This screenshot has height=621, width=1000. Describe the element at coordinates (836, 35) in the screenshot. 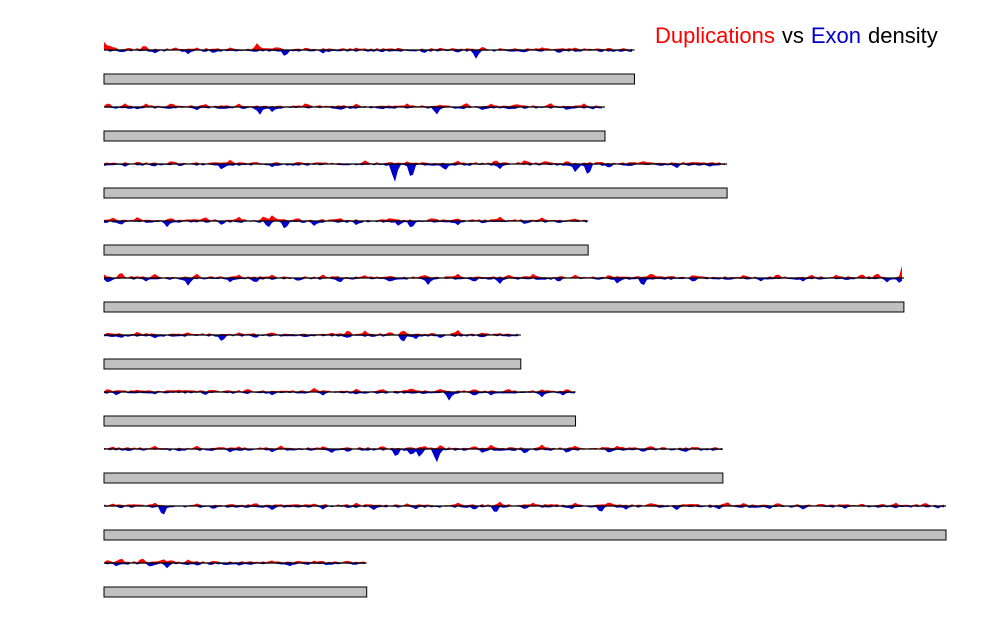

I see `legend-exon: Exon` at that location.